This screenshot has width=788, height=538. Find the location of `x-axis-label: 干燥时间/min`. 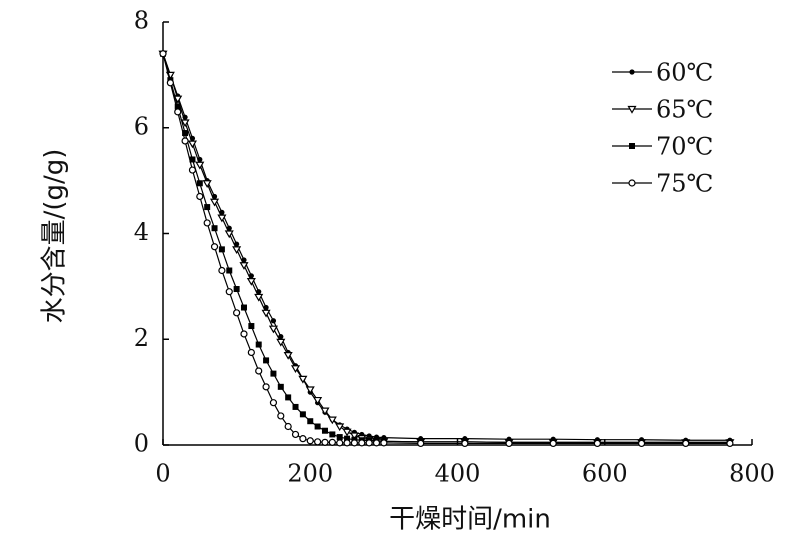

x-axis-label: 干燥时间/min is located at coordinates (470, 520).